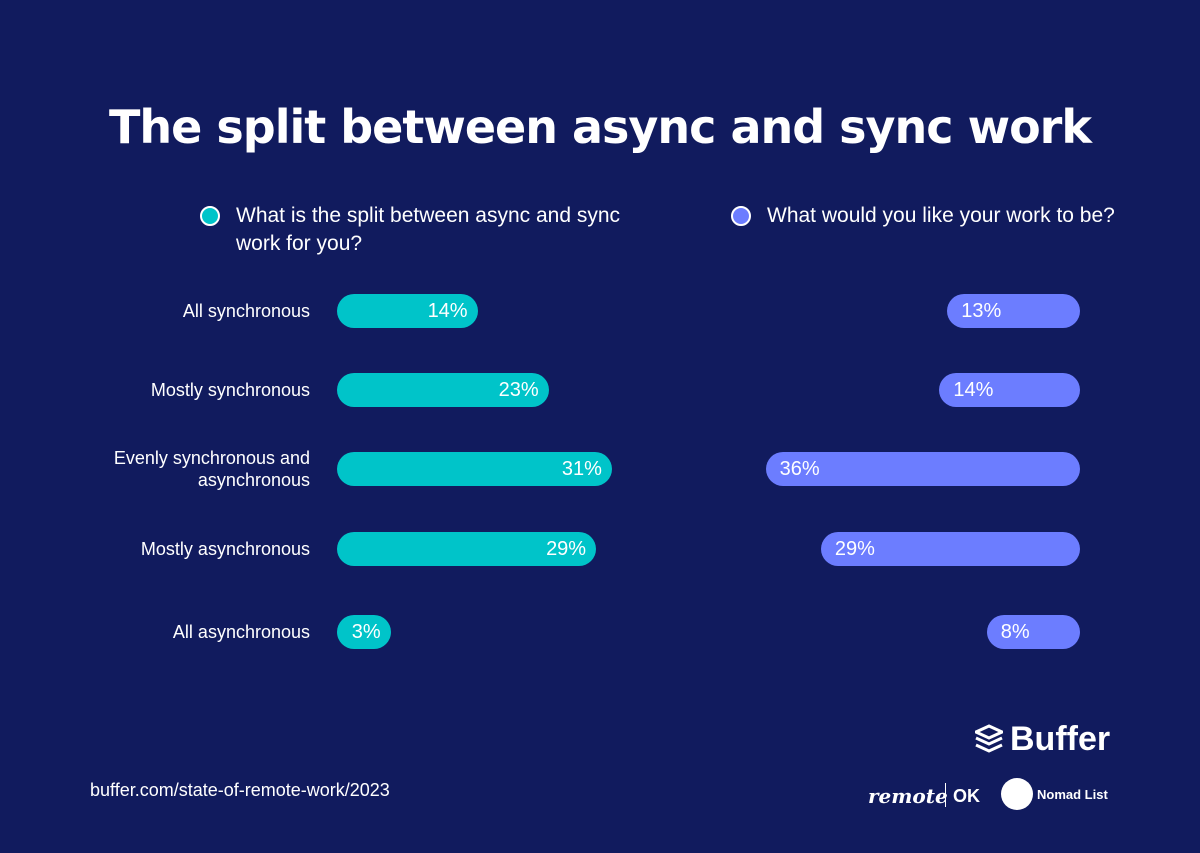 Image resolution: width=1200 pixels, height=853 pixels. Describe the element at coordinates (246, 311) in the screenshot. I see `category-label: All synchronous` at that location.